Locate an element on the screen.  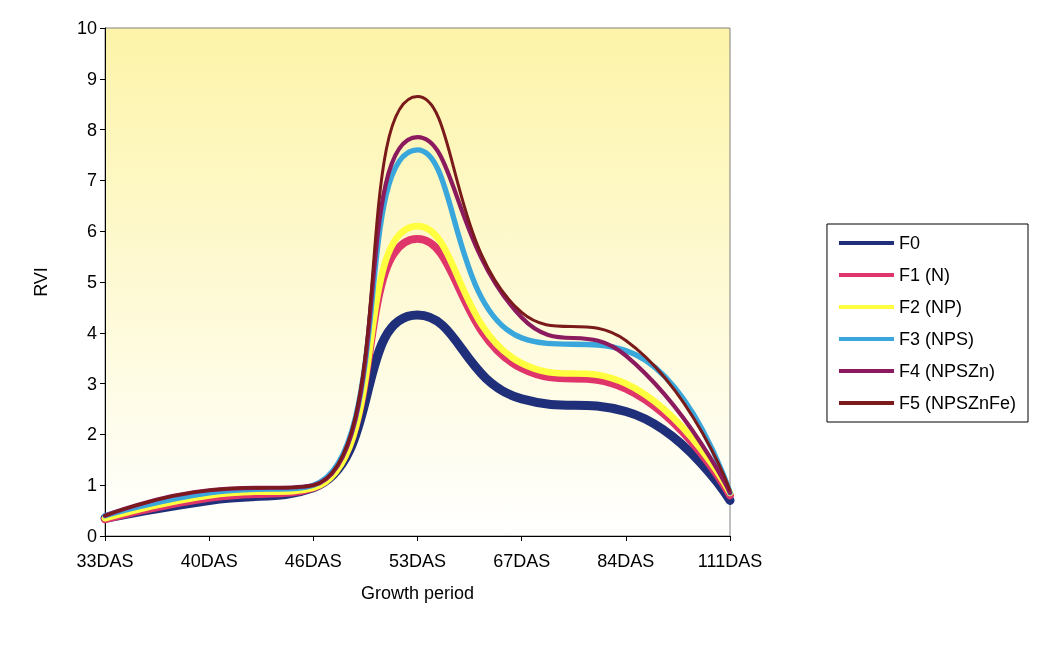
x-tick-label: 33DAS is located at coordinates (105, 561).